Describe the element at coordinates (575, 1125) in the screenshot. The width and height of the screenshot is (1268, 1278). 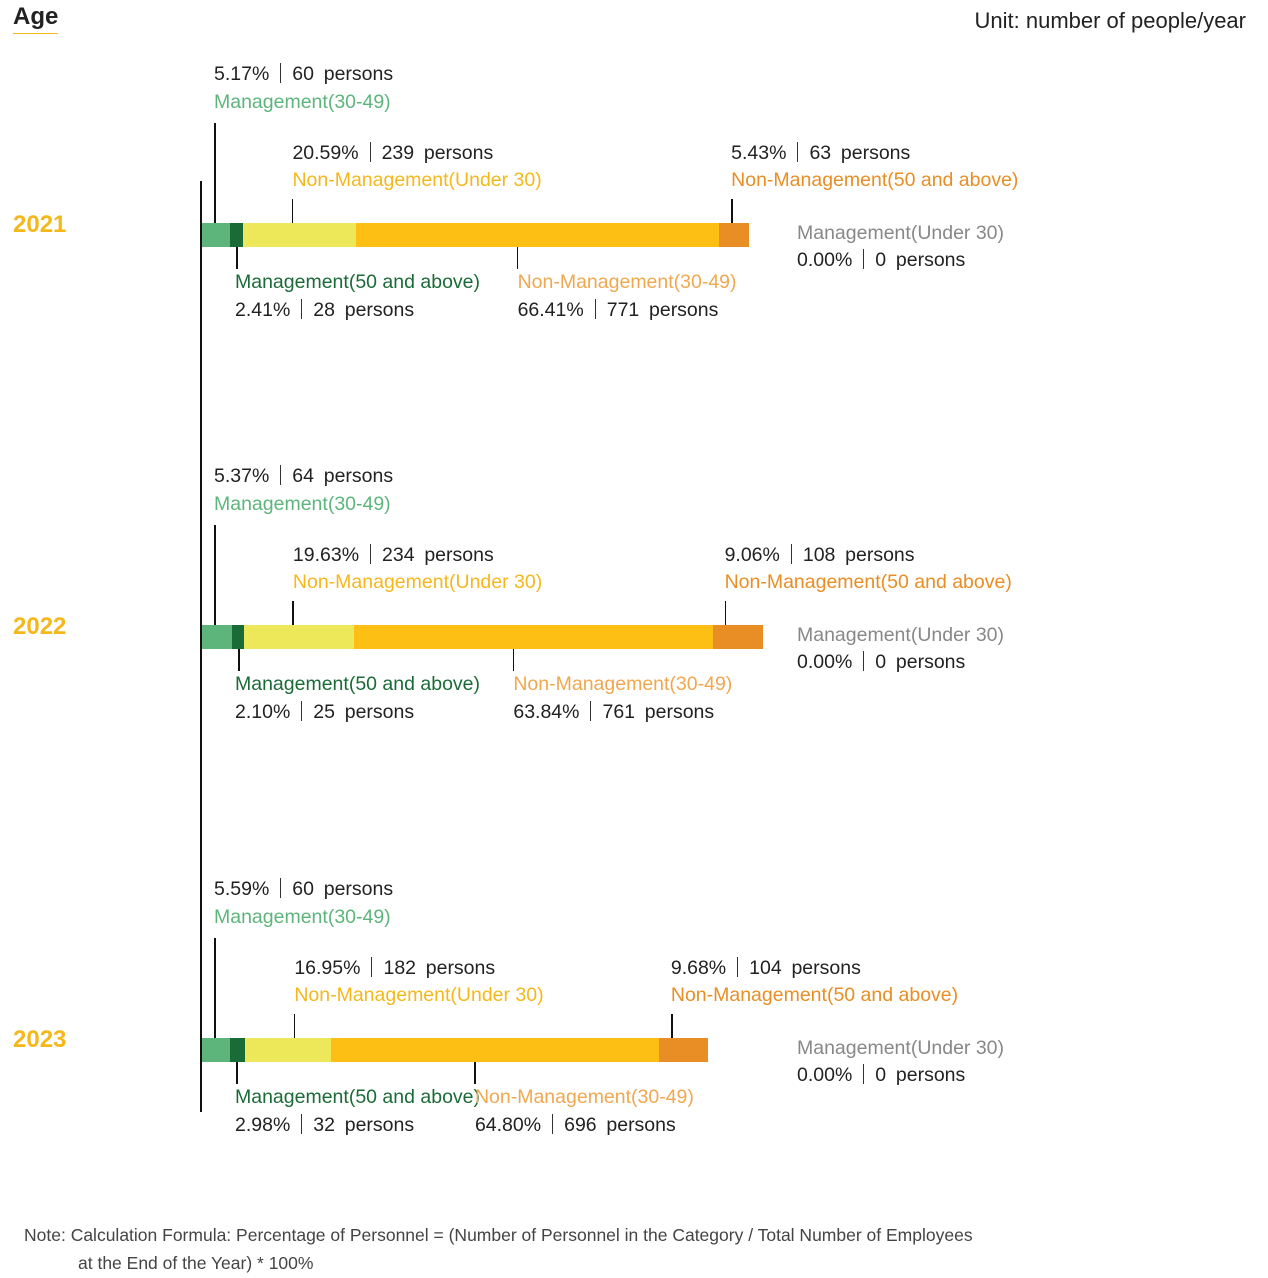
I see `value-non-management-30-49-2023: 64.80% 696 persons` at that location.